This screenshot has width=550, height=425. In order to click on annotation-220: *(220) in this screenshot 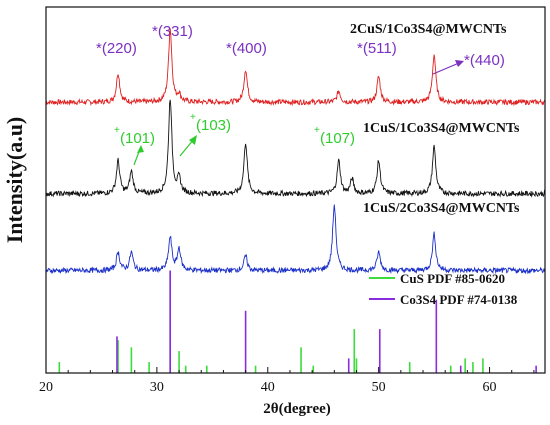, I will do `click(116, 48)`.